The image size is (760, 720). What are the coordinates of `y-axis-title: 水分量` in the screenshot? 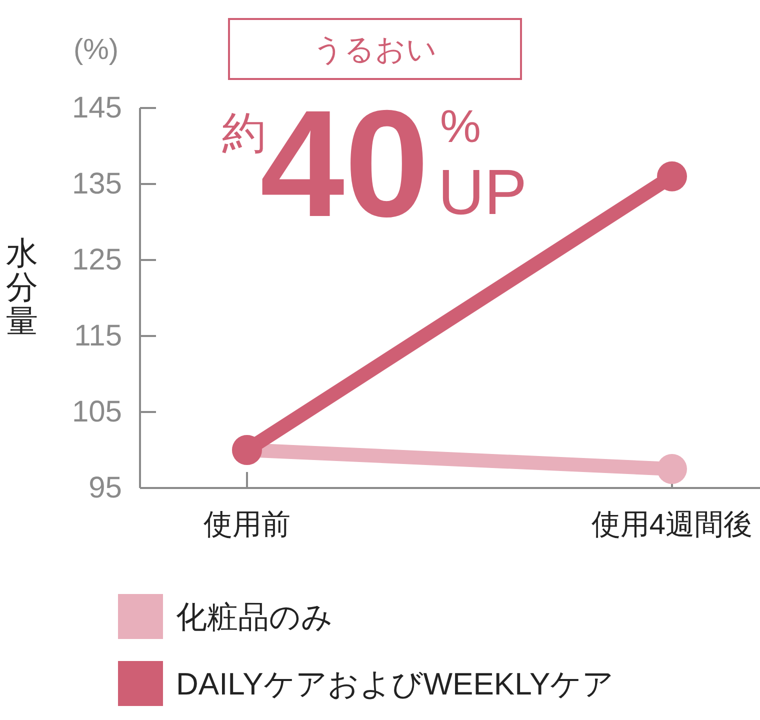 It's located at (22, 287).